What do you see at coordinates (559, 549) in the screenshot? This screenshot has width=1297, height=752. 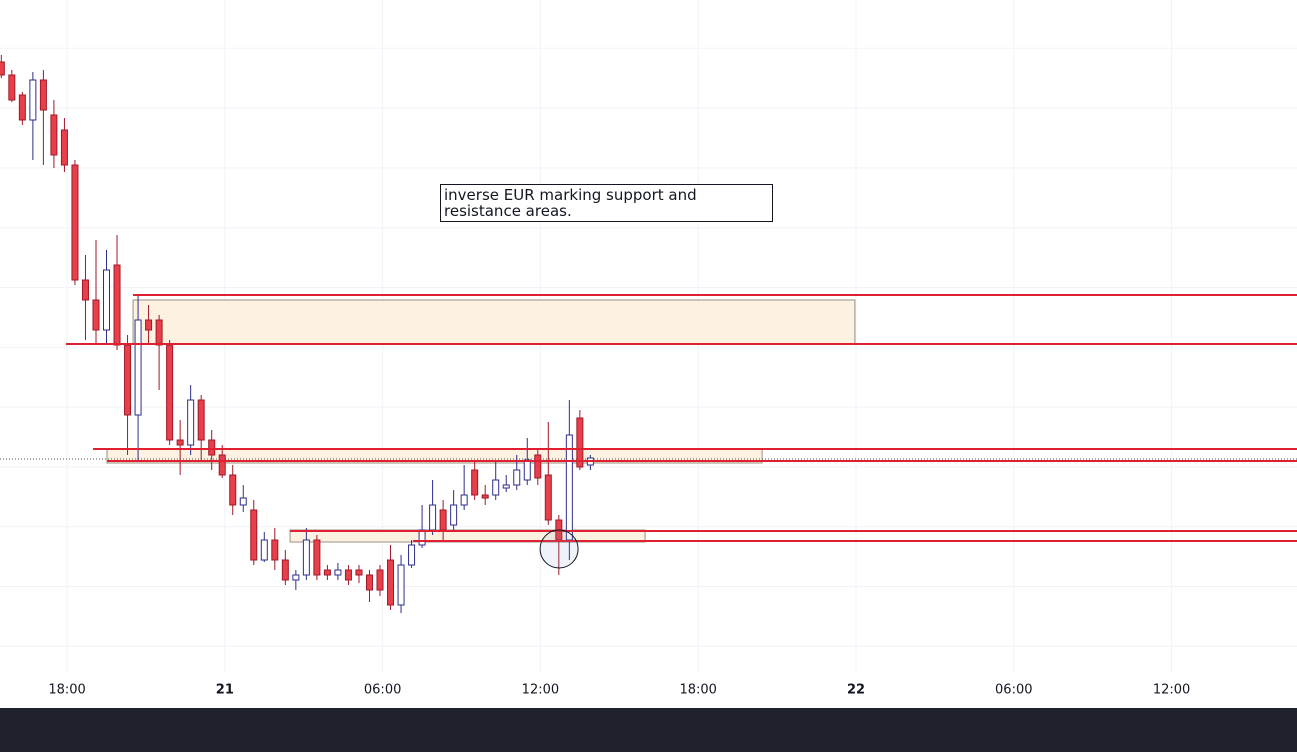 I see `highlight-circle` at bounding box center [559, 549].